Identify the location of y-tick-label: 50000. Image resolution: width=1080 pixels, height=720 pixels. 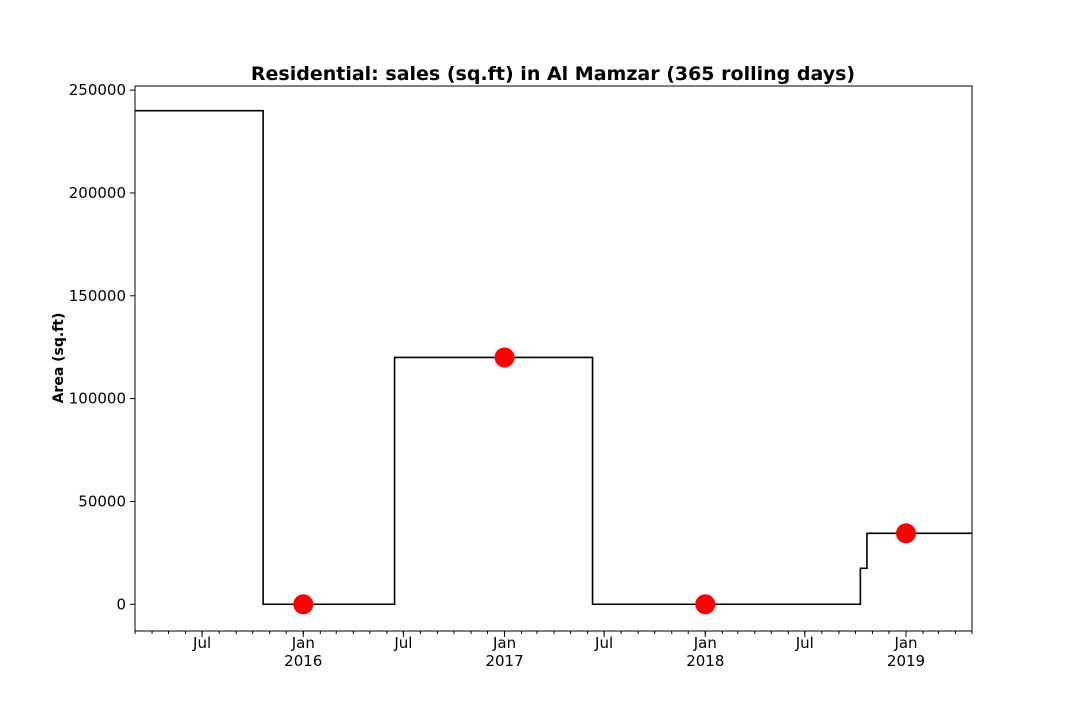
(102, 501).